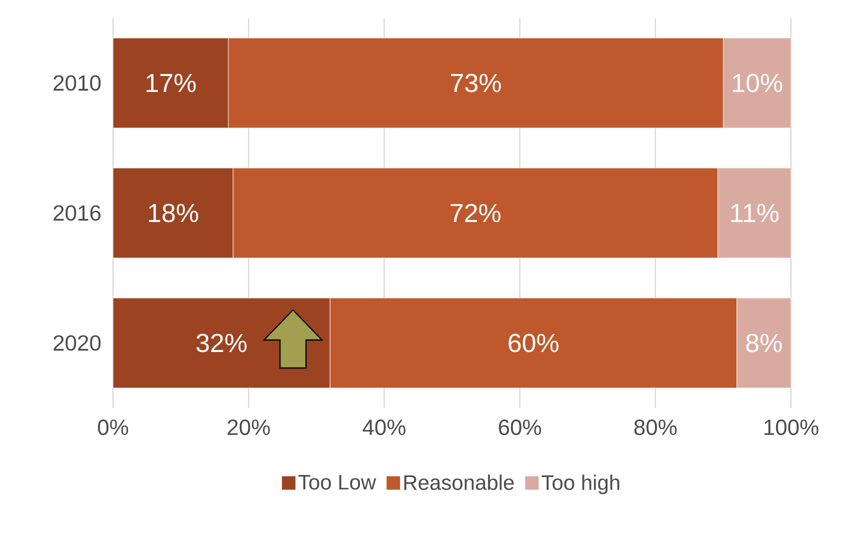 The width and height of the screenshot is (845, 533). What do you see at coordinates (764, 343) in the screenshot?
I see `data-label: 8%` at bounding box center [764, 343].